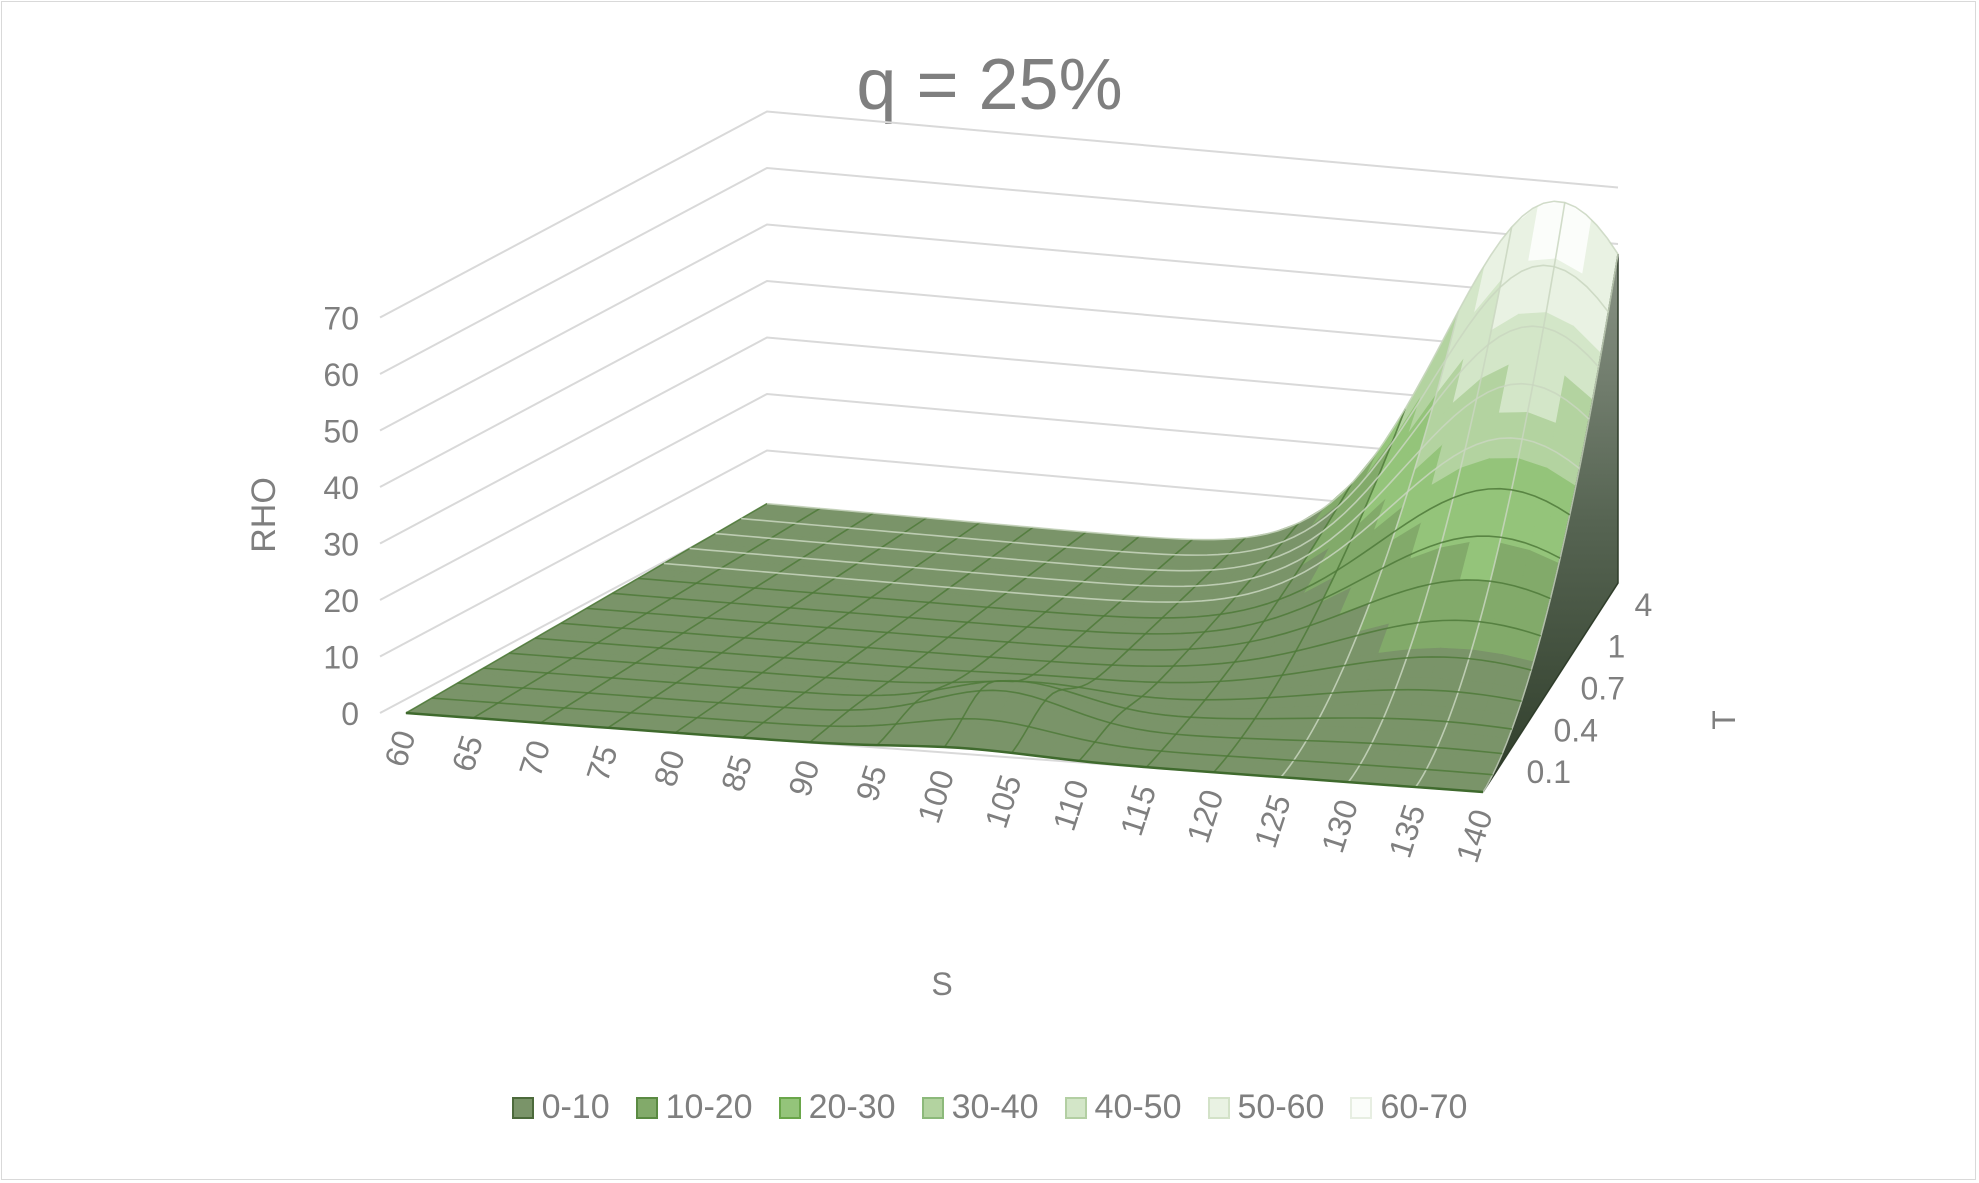  Describe the element at coordinates (1071, 805) in the screenshot. I see `s-tick-label: 110` at that location.